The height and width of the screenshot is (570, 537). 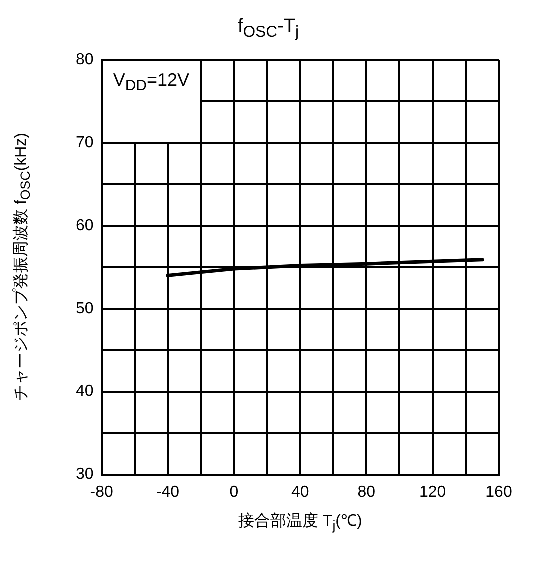 What do you see at coordinates (301, 492) in the screenshot?
I see `x-tick-label: 40` at bounding box center [301, 492].